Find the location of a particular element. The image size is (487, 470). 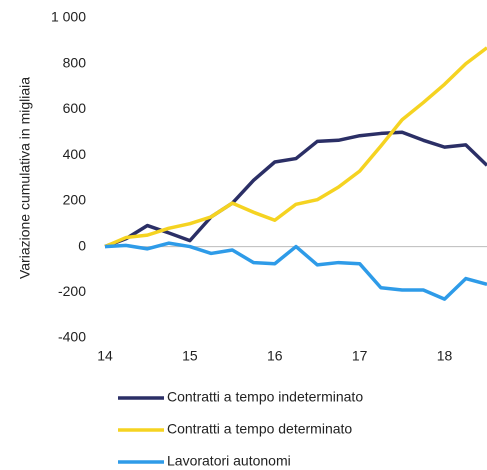

y-tick-label: -400 is located at coordinates (72, 337).